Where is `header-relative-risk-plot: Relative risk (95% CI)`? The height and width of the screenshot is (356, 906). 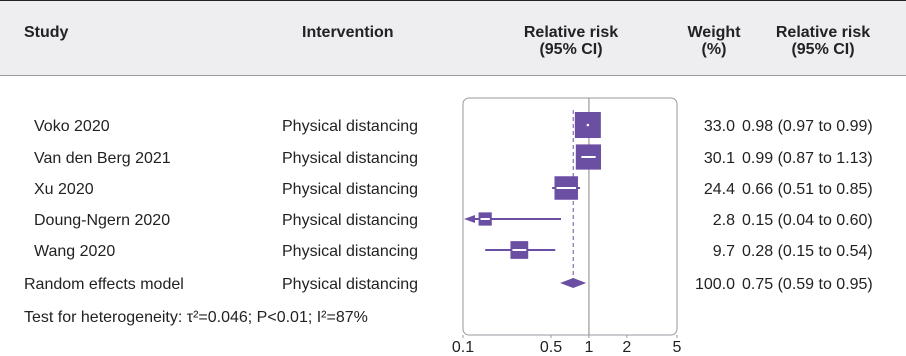 header-relative-risk-plot: Relative risk (95% CI) is located at coordinates (571, 41).